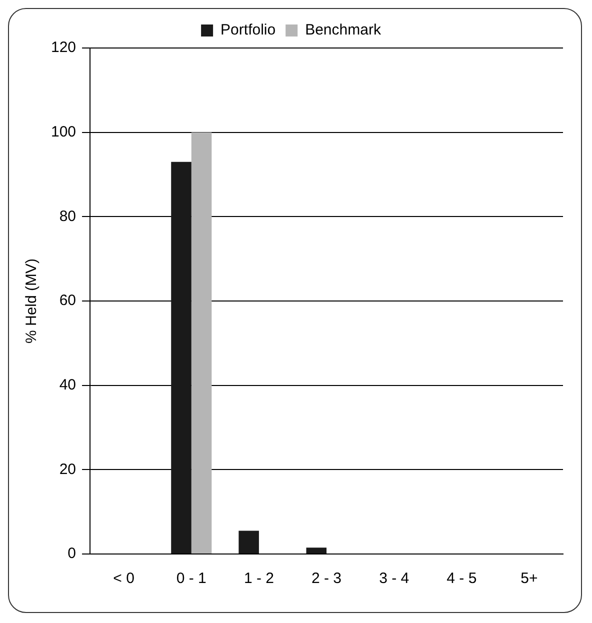 Image resolution: width=592 pixels, height=623 pixels. Describe the element at coordinates (67, 216) in the screenshot. I see `y-tick-label: 80` at that location.